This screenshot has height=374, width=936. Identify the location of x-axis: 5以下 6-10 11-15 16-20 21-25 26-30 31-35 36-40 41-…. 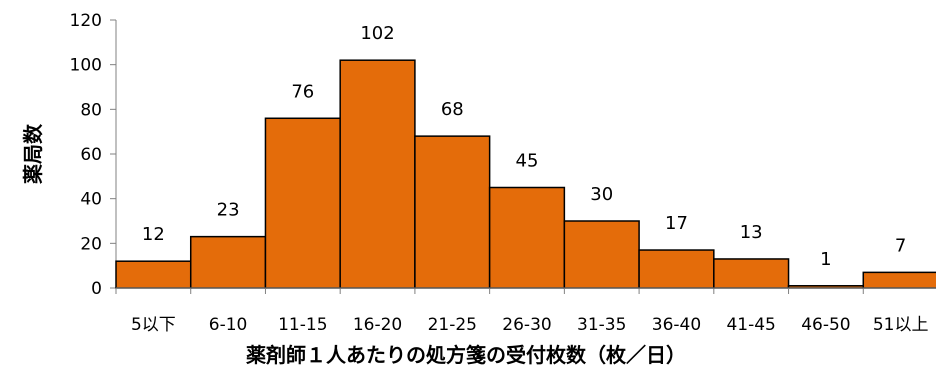
(525, 311).